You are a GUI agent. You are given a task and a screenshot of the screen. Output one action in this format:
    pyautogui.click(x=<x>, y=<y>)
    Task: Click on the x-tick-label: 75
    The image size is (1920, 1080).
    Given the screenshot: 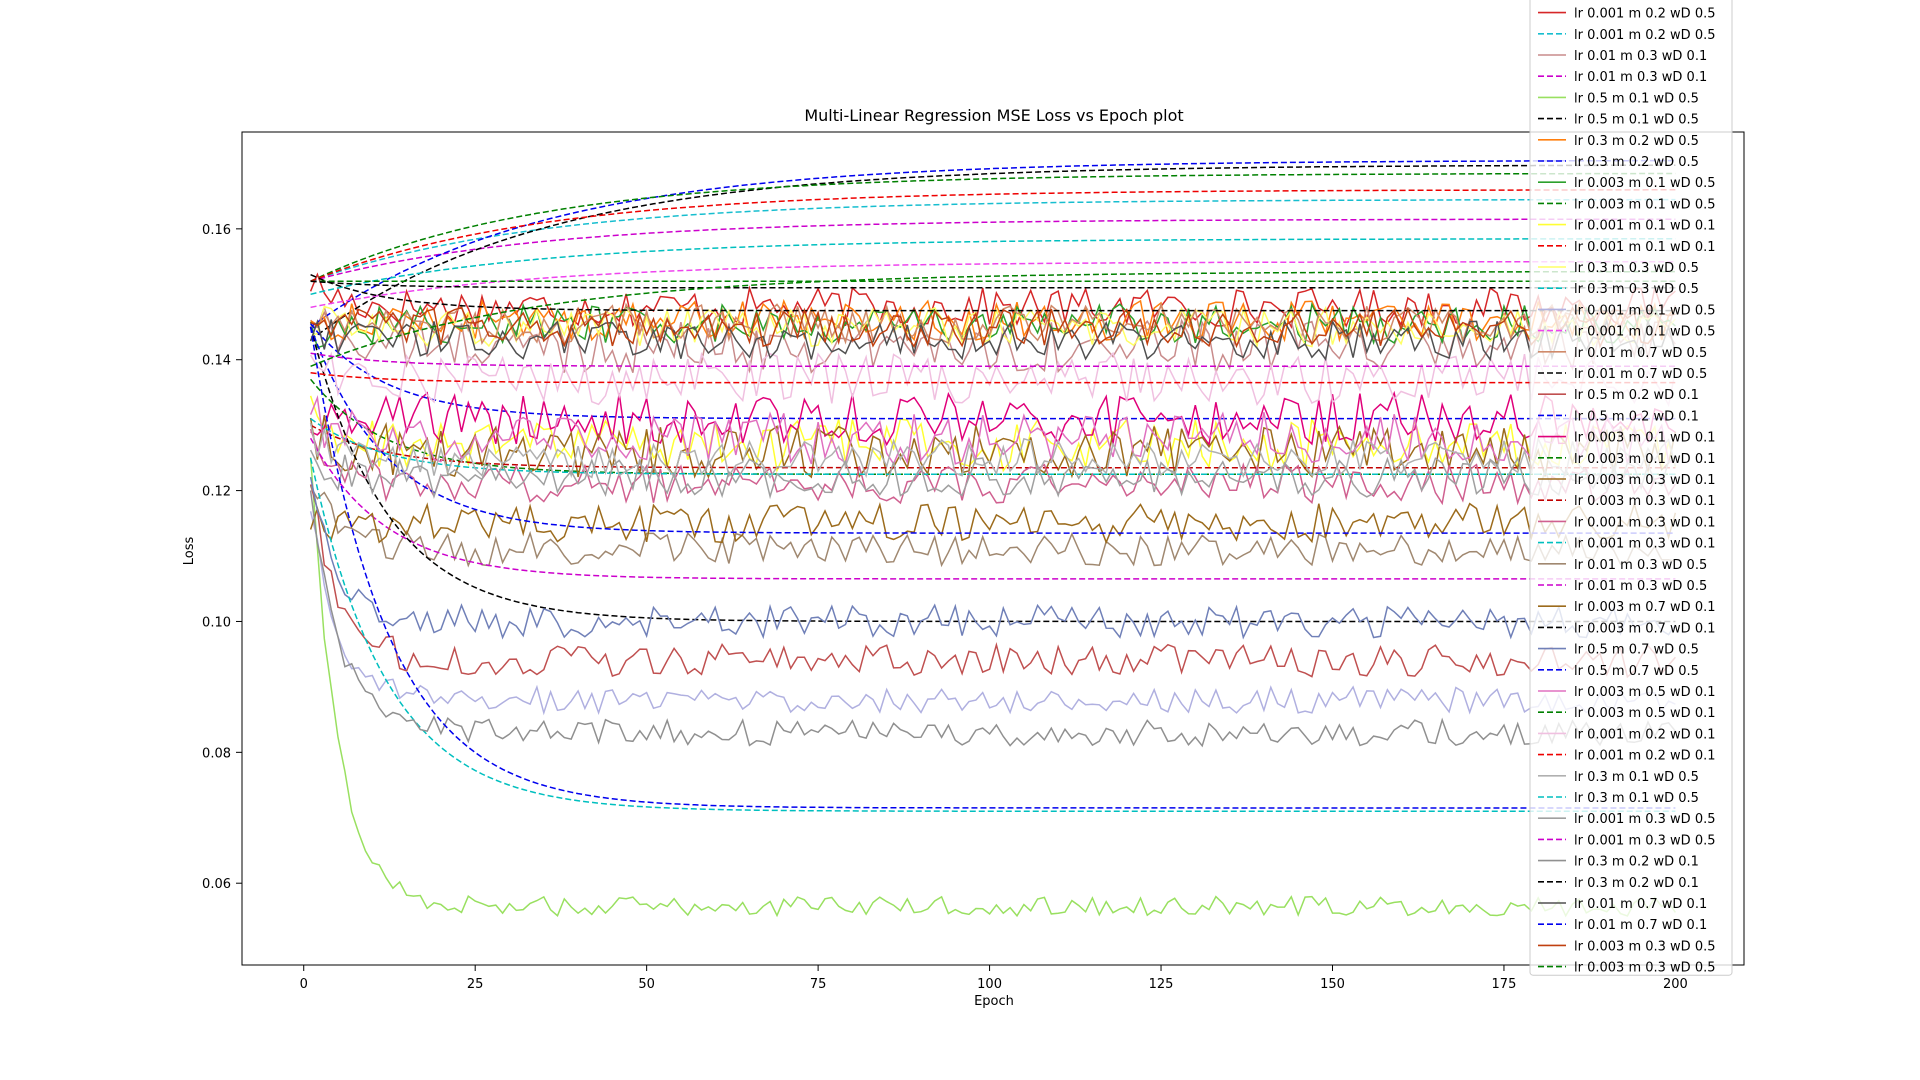 What is the action you would take?
    pyautogui.click(x=818, y=984)
    